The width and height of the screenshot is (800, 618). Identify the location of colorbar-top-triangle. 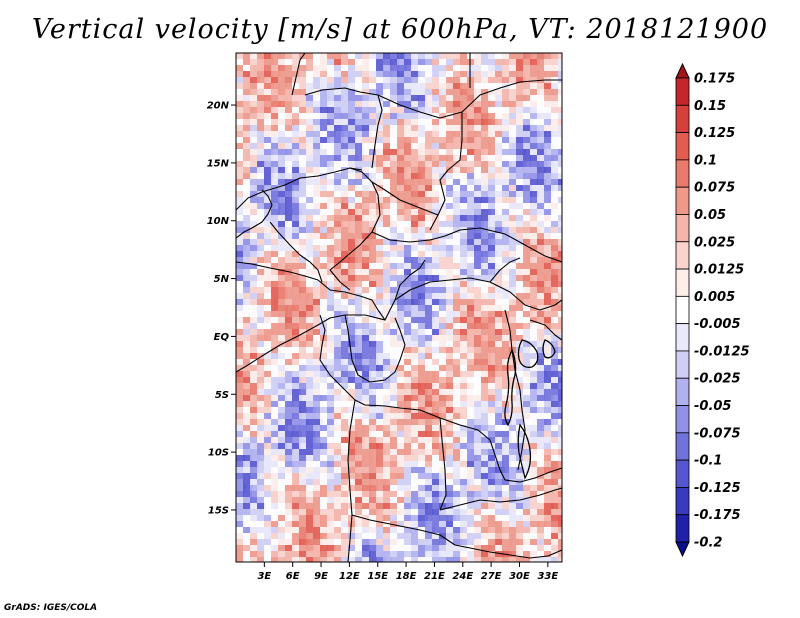
(682, 70).